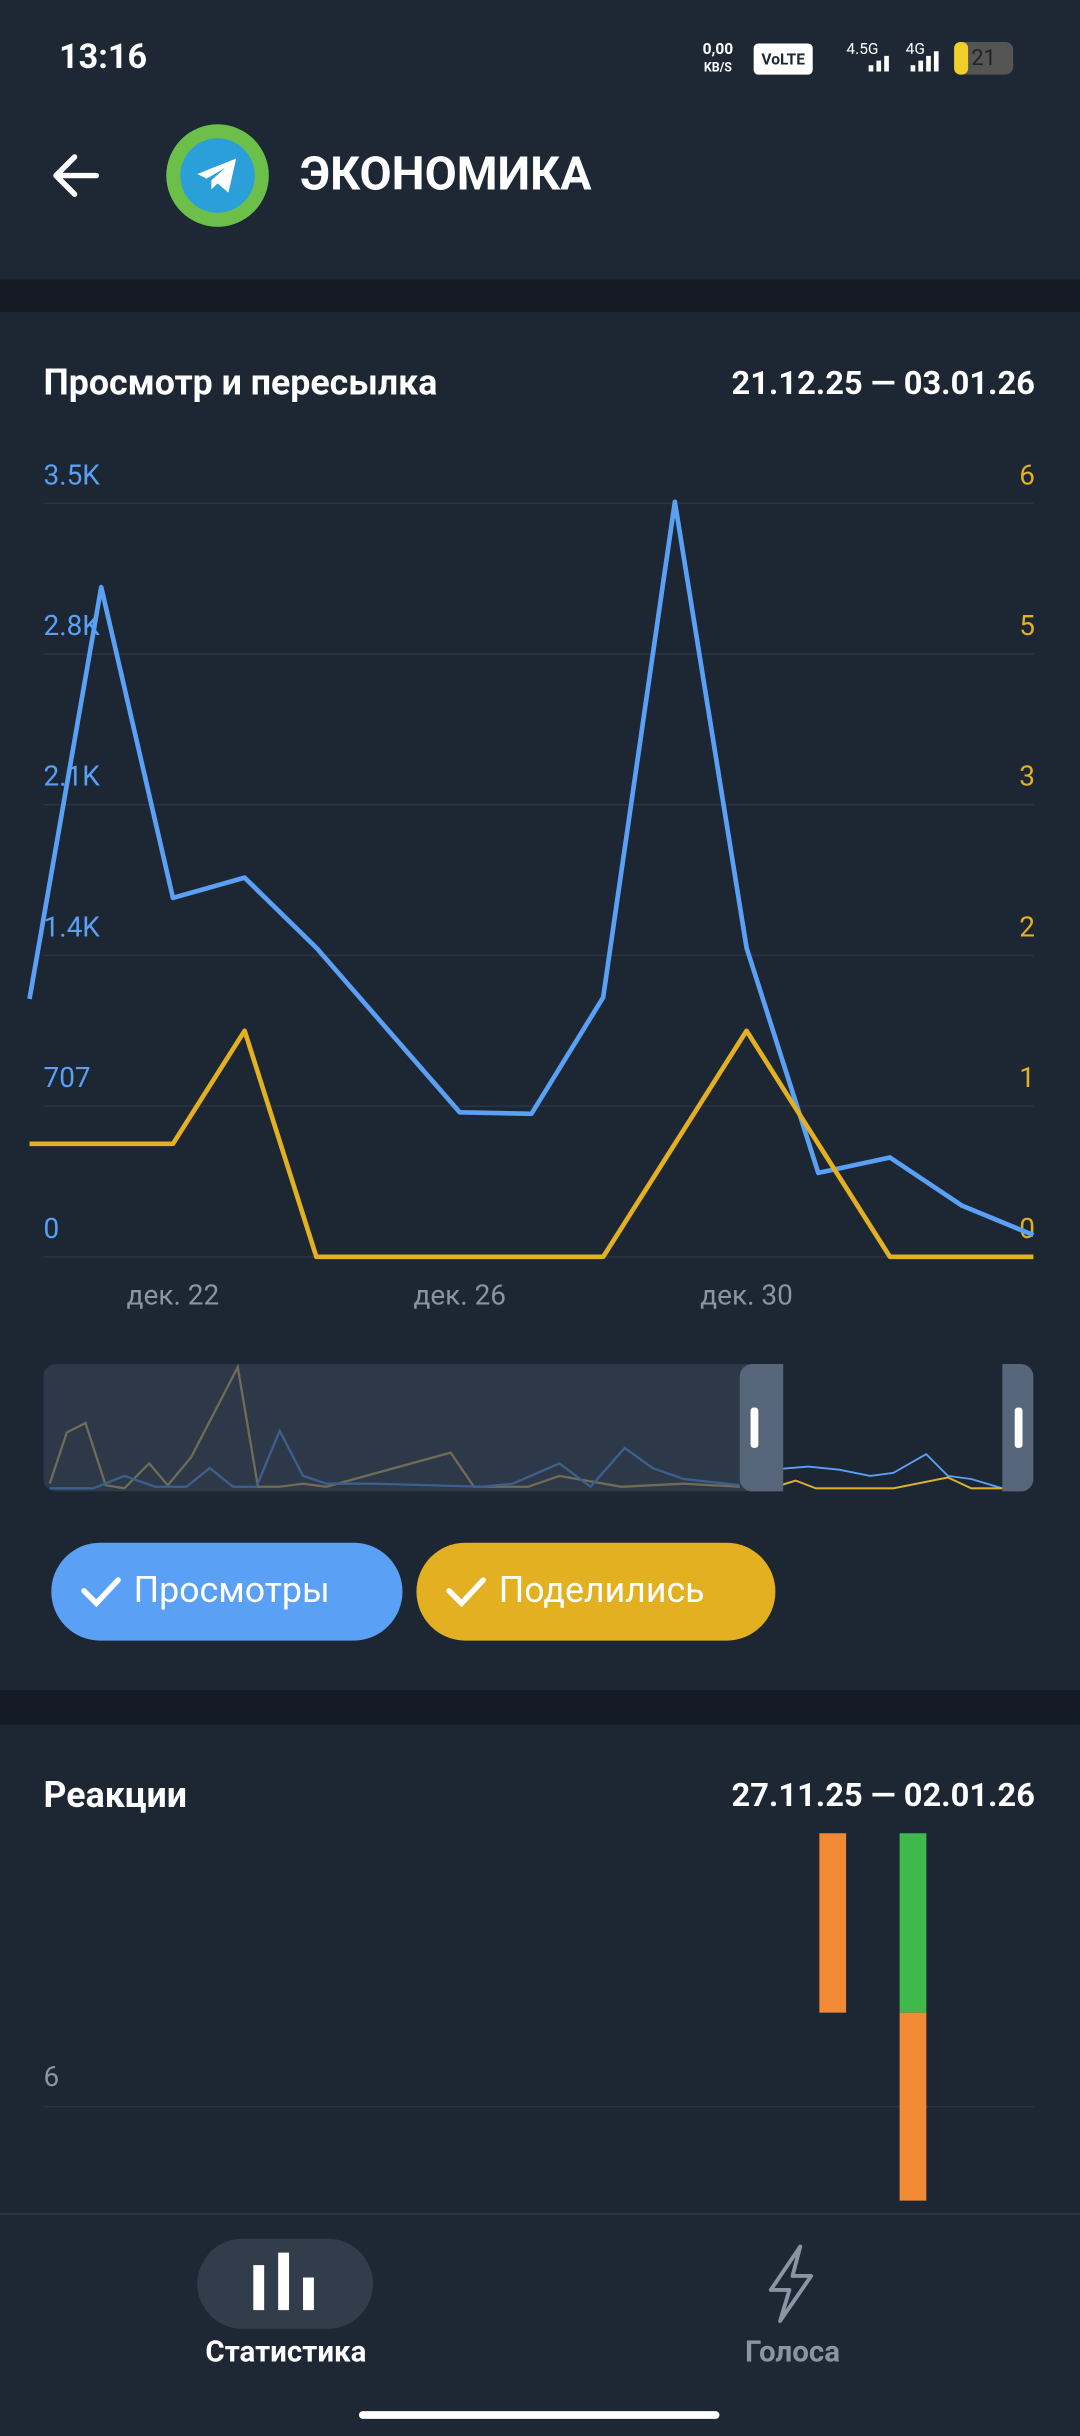 This screenshot has width=1080, height=2436. I want to click on volte: VoLTE, so click(783, 60).